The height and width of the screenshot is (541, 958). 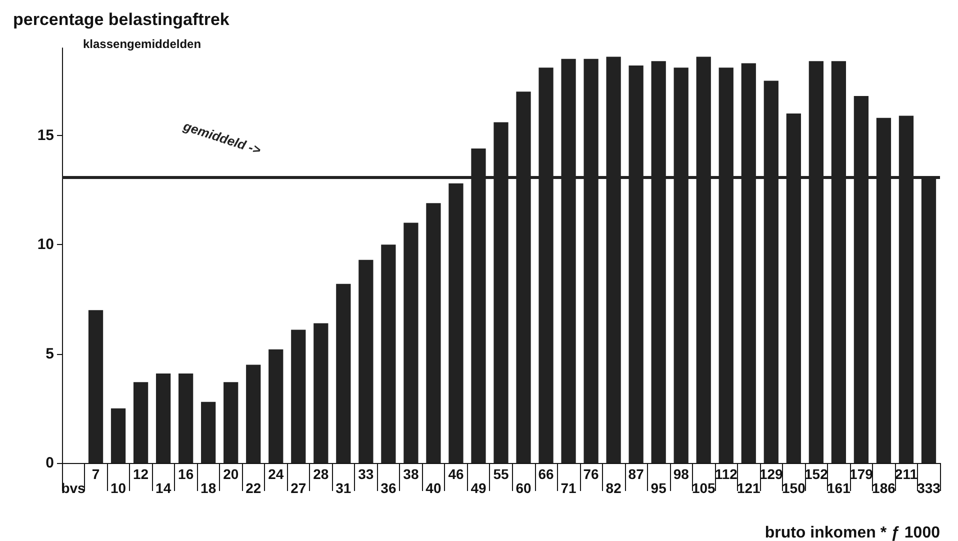 What do you see at coordinates (118, 488) in the screenshot?
I see `x-tick-label: 10` at bounding box center [118, 488].